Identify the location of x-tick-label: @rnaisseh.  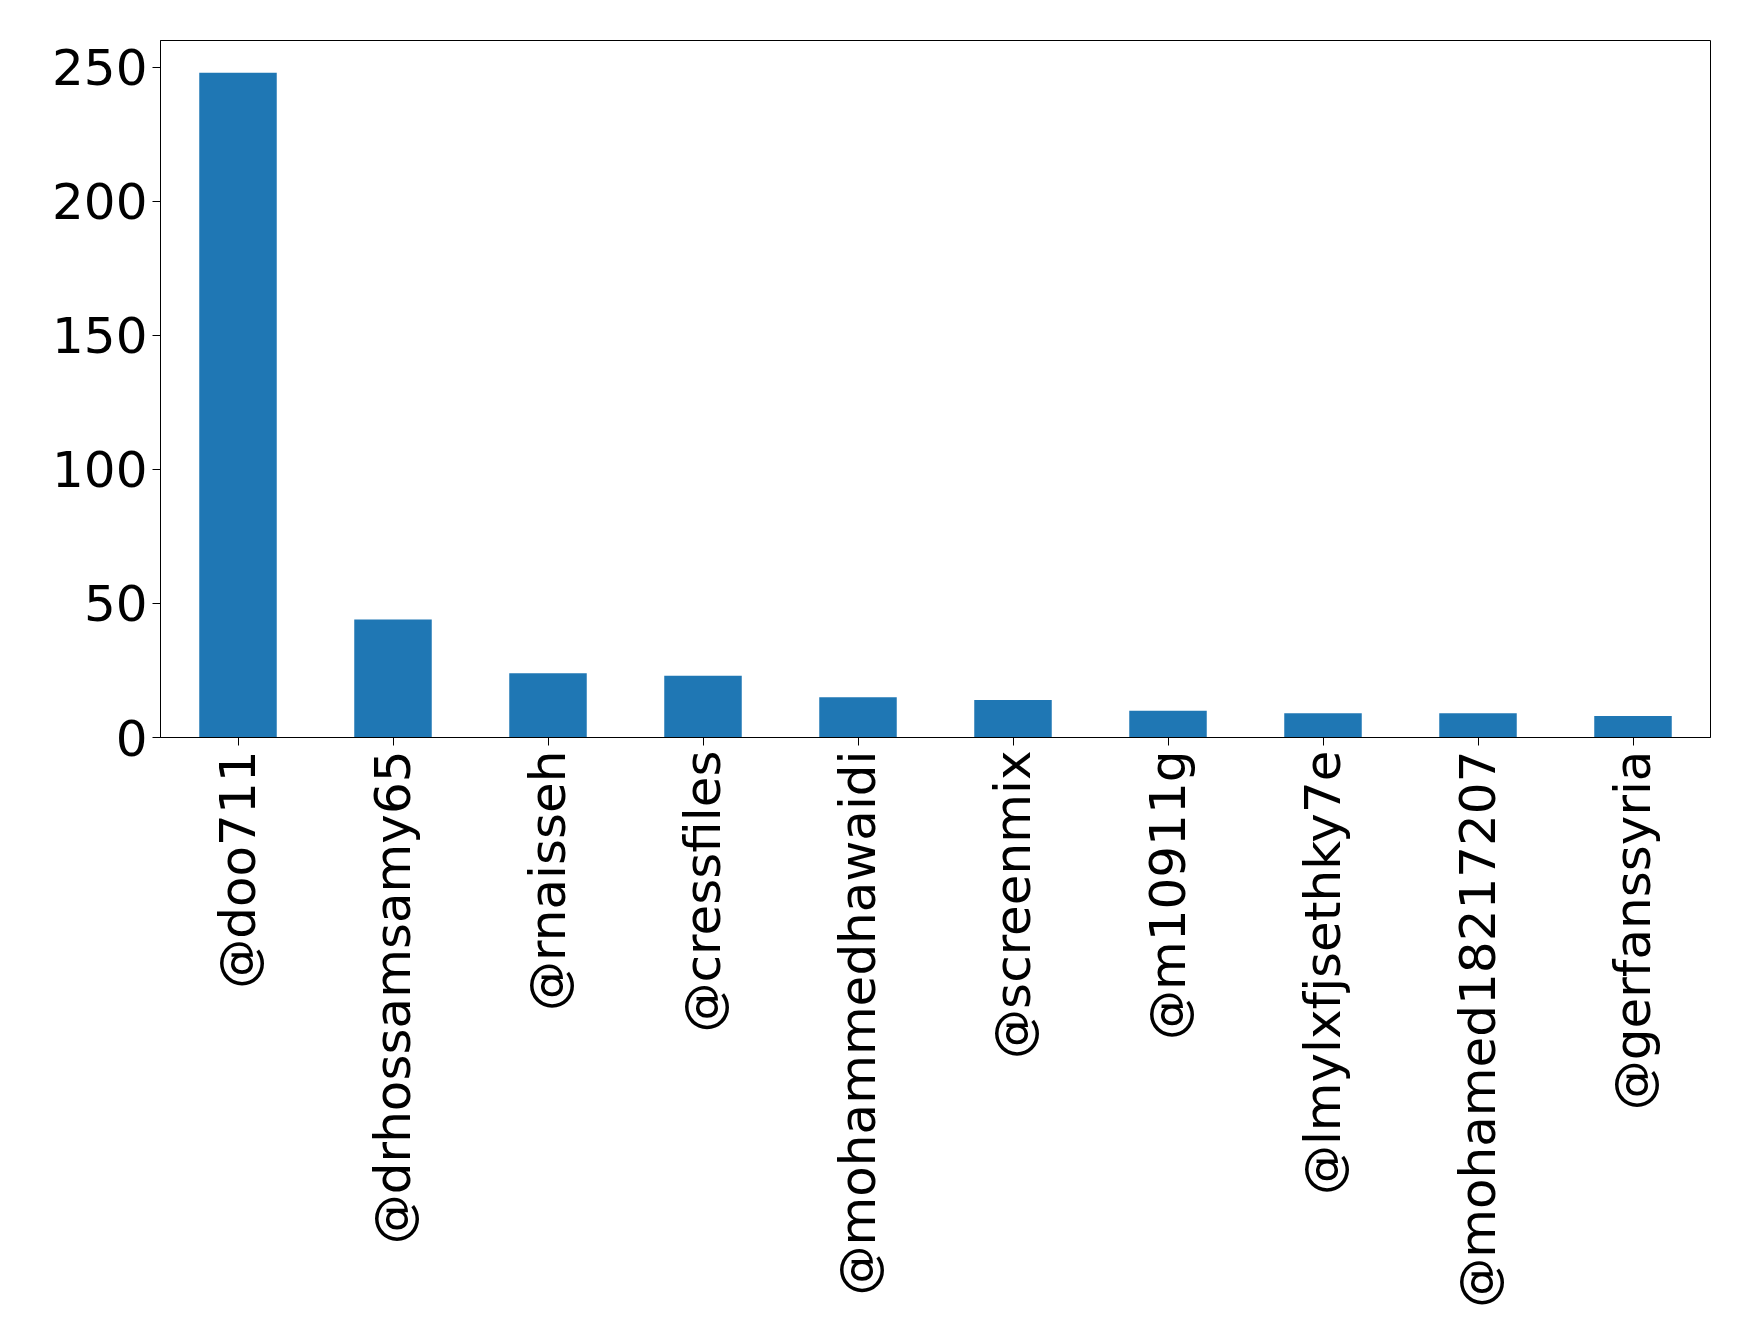
(548, 880).